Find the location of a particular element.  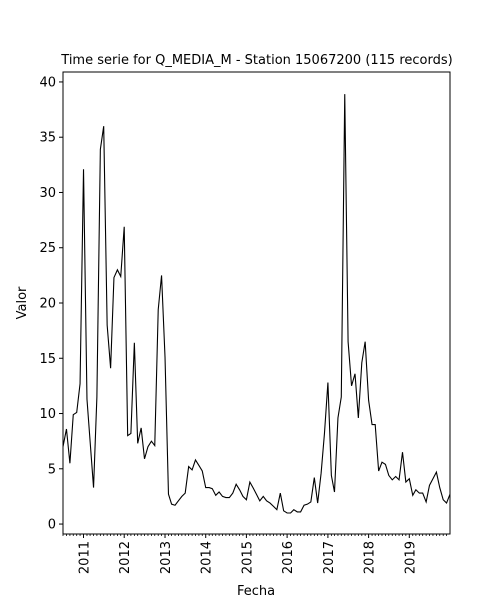

y-tick-label: 25 is located at coordinates (47, 248).